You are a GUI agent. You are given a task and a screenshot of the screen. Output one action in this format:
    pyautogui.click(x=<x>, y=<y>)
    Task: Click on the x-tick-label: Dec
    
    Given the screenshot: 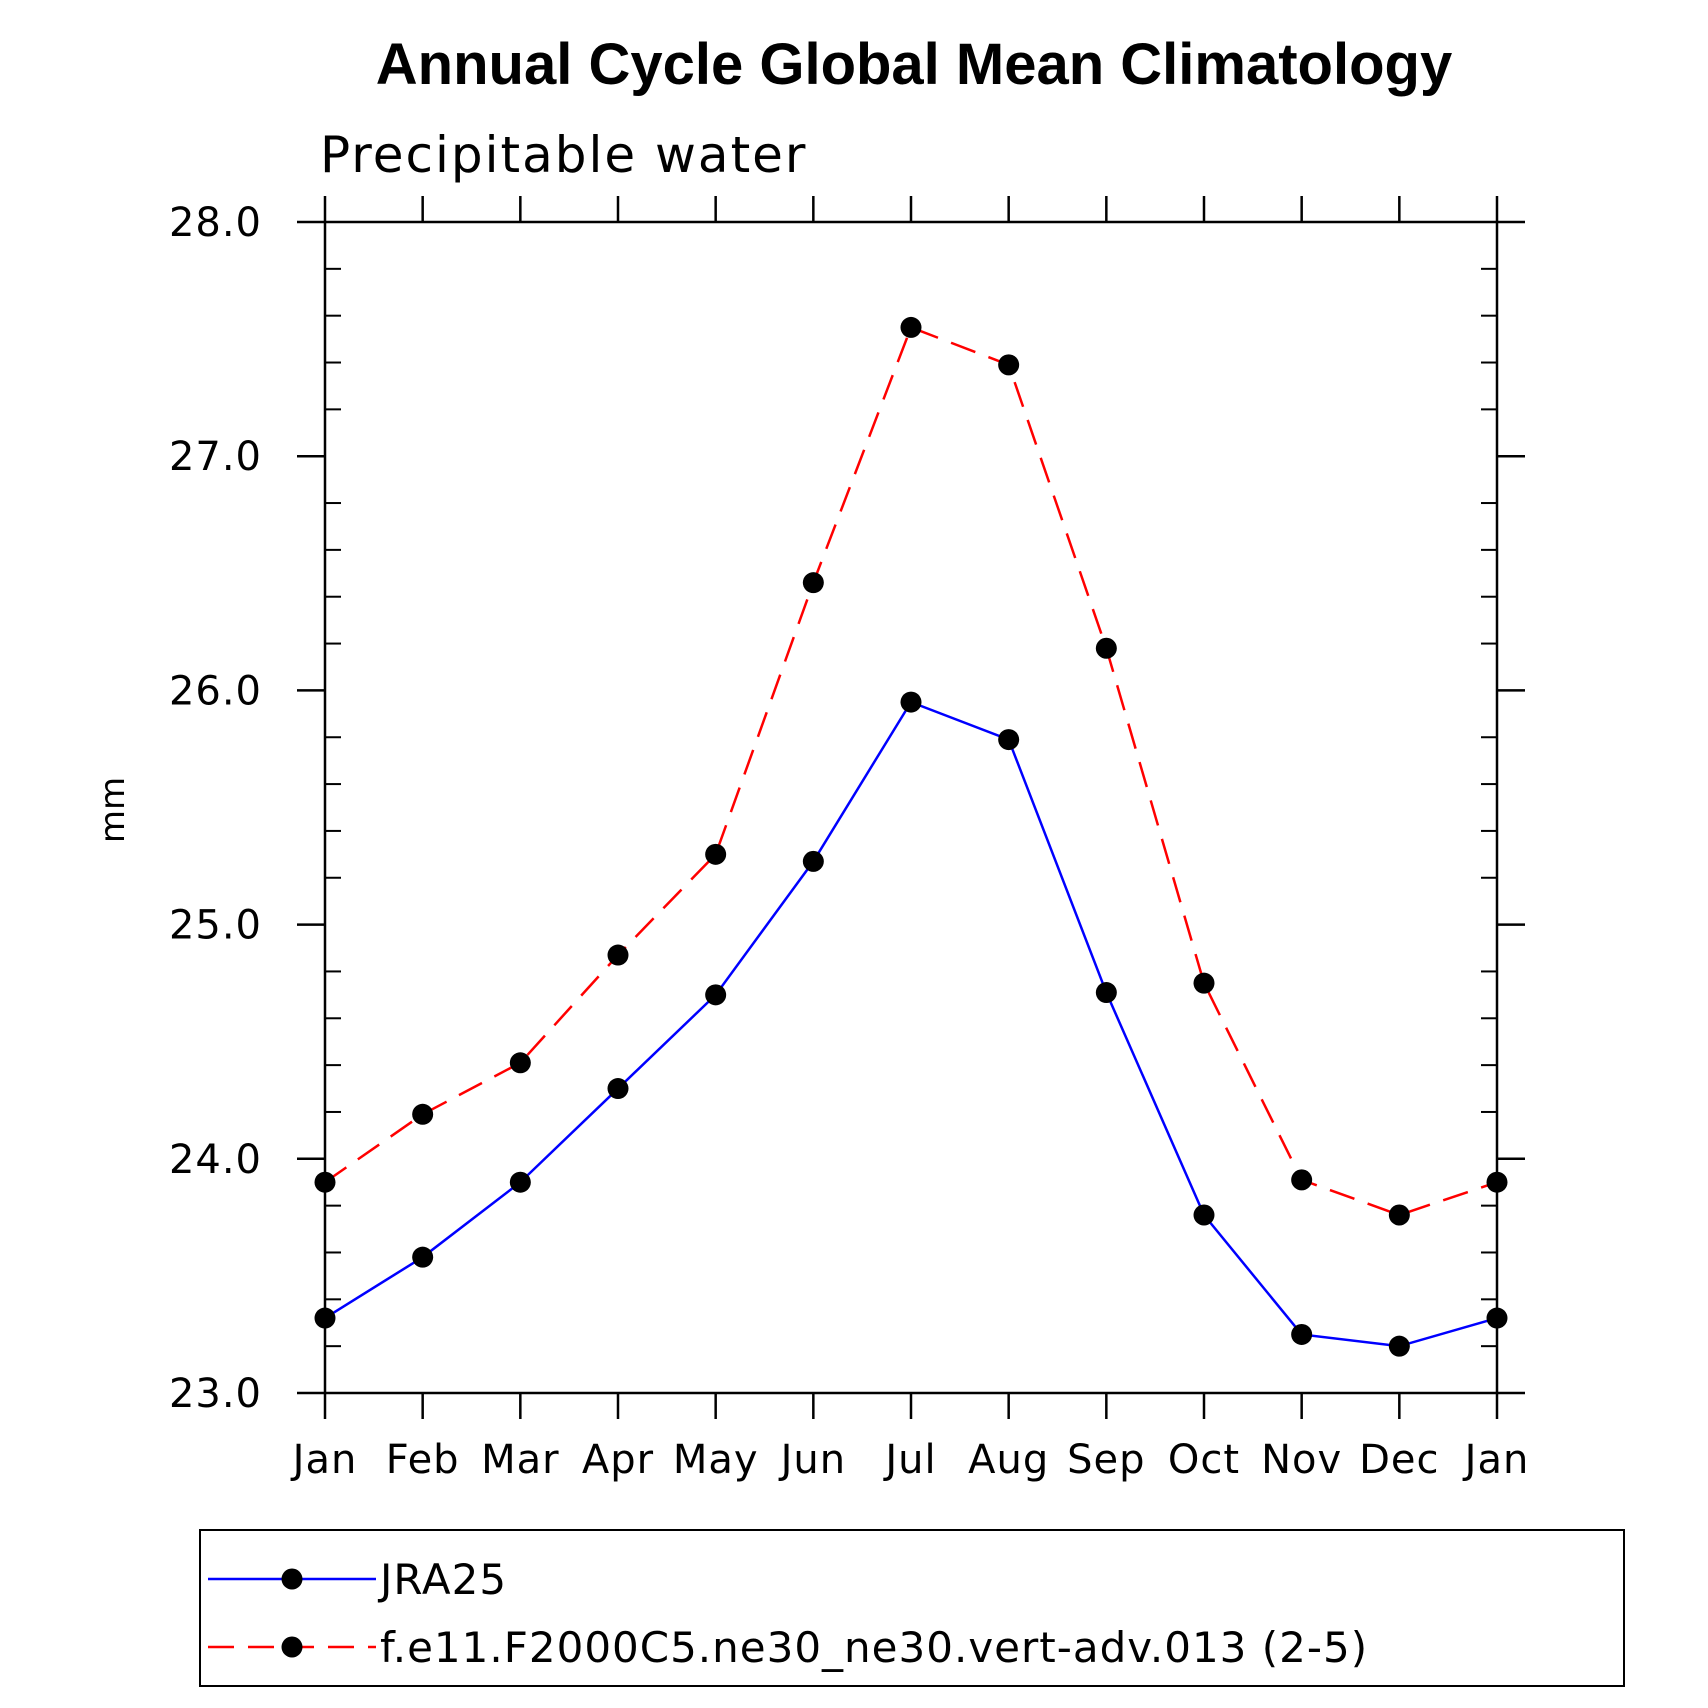 What is the action you would take?
    pyautogui.click(x=1399, y=1460)
    